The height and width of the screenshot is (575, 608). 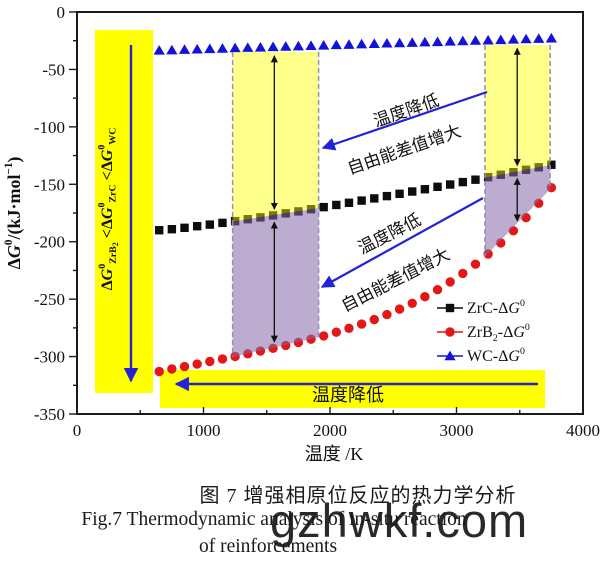 What do you see at coordinates (14, 213) in the screenshot?
I see `y-axis-title: ΔG0/(kJ·mol−1)` at bounding box center [14, 213].